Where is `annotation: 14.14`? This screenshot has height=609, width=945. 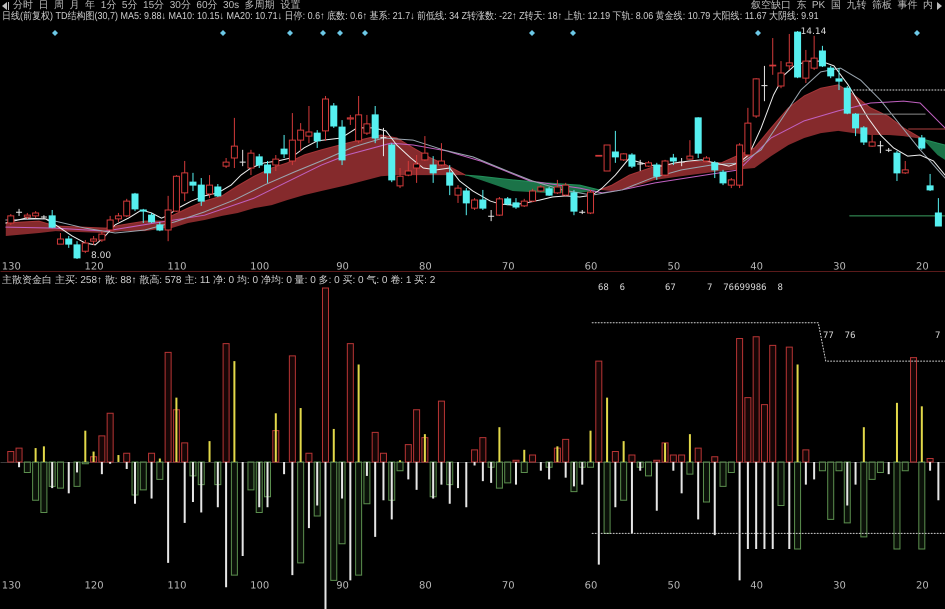 annotation: 14.14 is located at coordinates (813, 32).